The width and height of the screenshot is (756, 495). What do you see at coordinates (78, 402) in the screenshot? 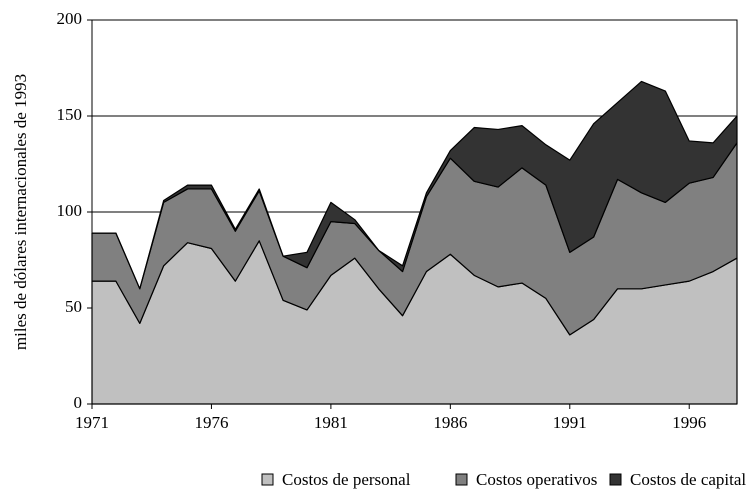
I see `y-tick-label: 0` at bounding box center [78, 402].